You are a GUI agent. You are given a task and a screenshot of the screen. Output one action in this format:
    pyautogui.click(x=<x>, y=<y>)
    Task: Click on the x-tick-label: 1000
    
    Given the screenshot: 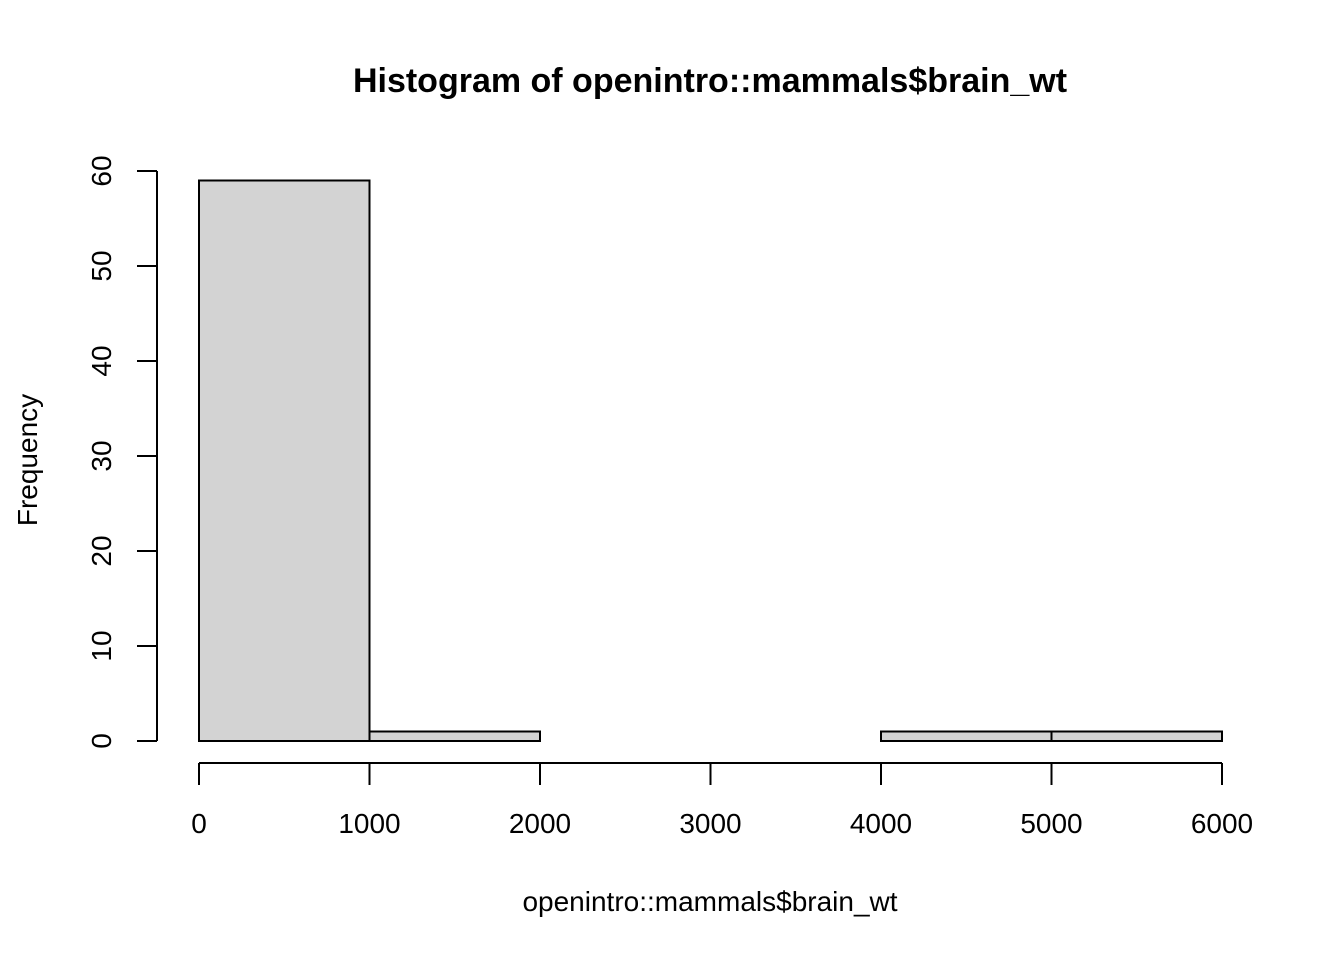 What is the action you would take?
    pyautogui.click(x=369, y=823)
    